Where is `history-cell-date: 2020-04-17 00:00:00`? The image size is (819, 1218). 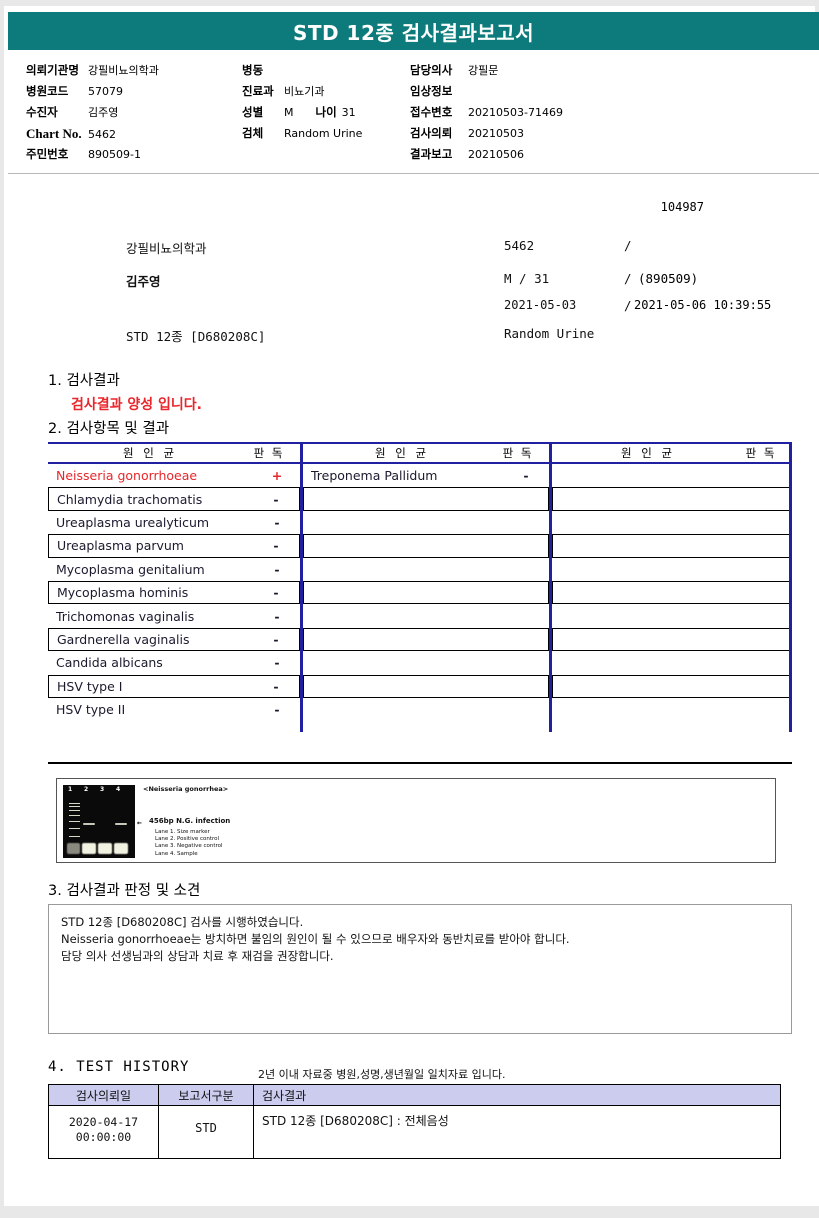 history-cell-date: 2020-04-17 00:00:00 is located at coordinates (103, 1132).